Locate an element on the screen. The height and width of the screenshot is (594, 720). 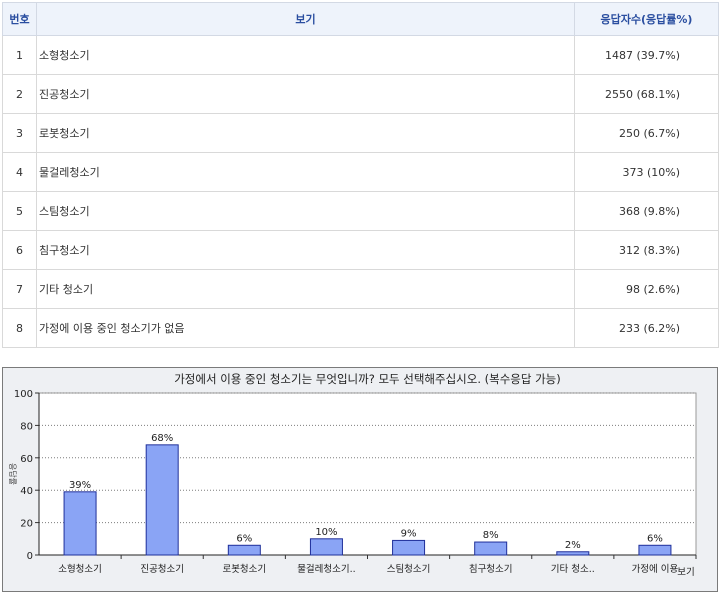
table-row: 8 가정에 이용 중인 청소기가 없음 233 (6.2%) is located at coordinates (360, 328).